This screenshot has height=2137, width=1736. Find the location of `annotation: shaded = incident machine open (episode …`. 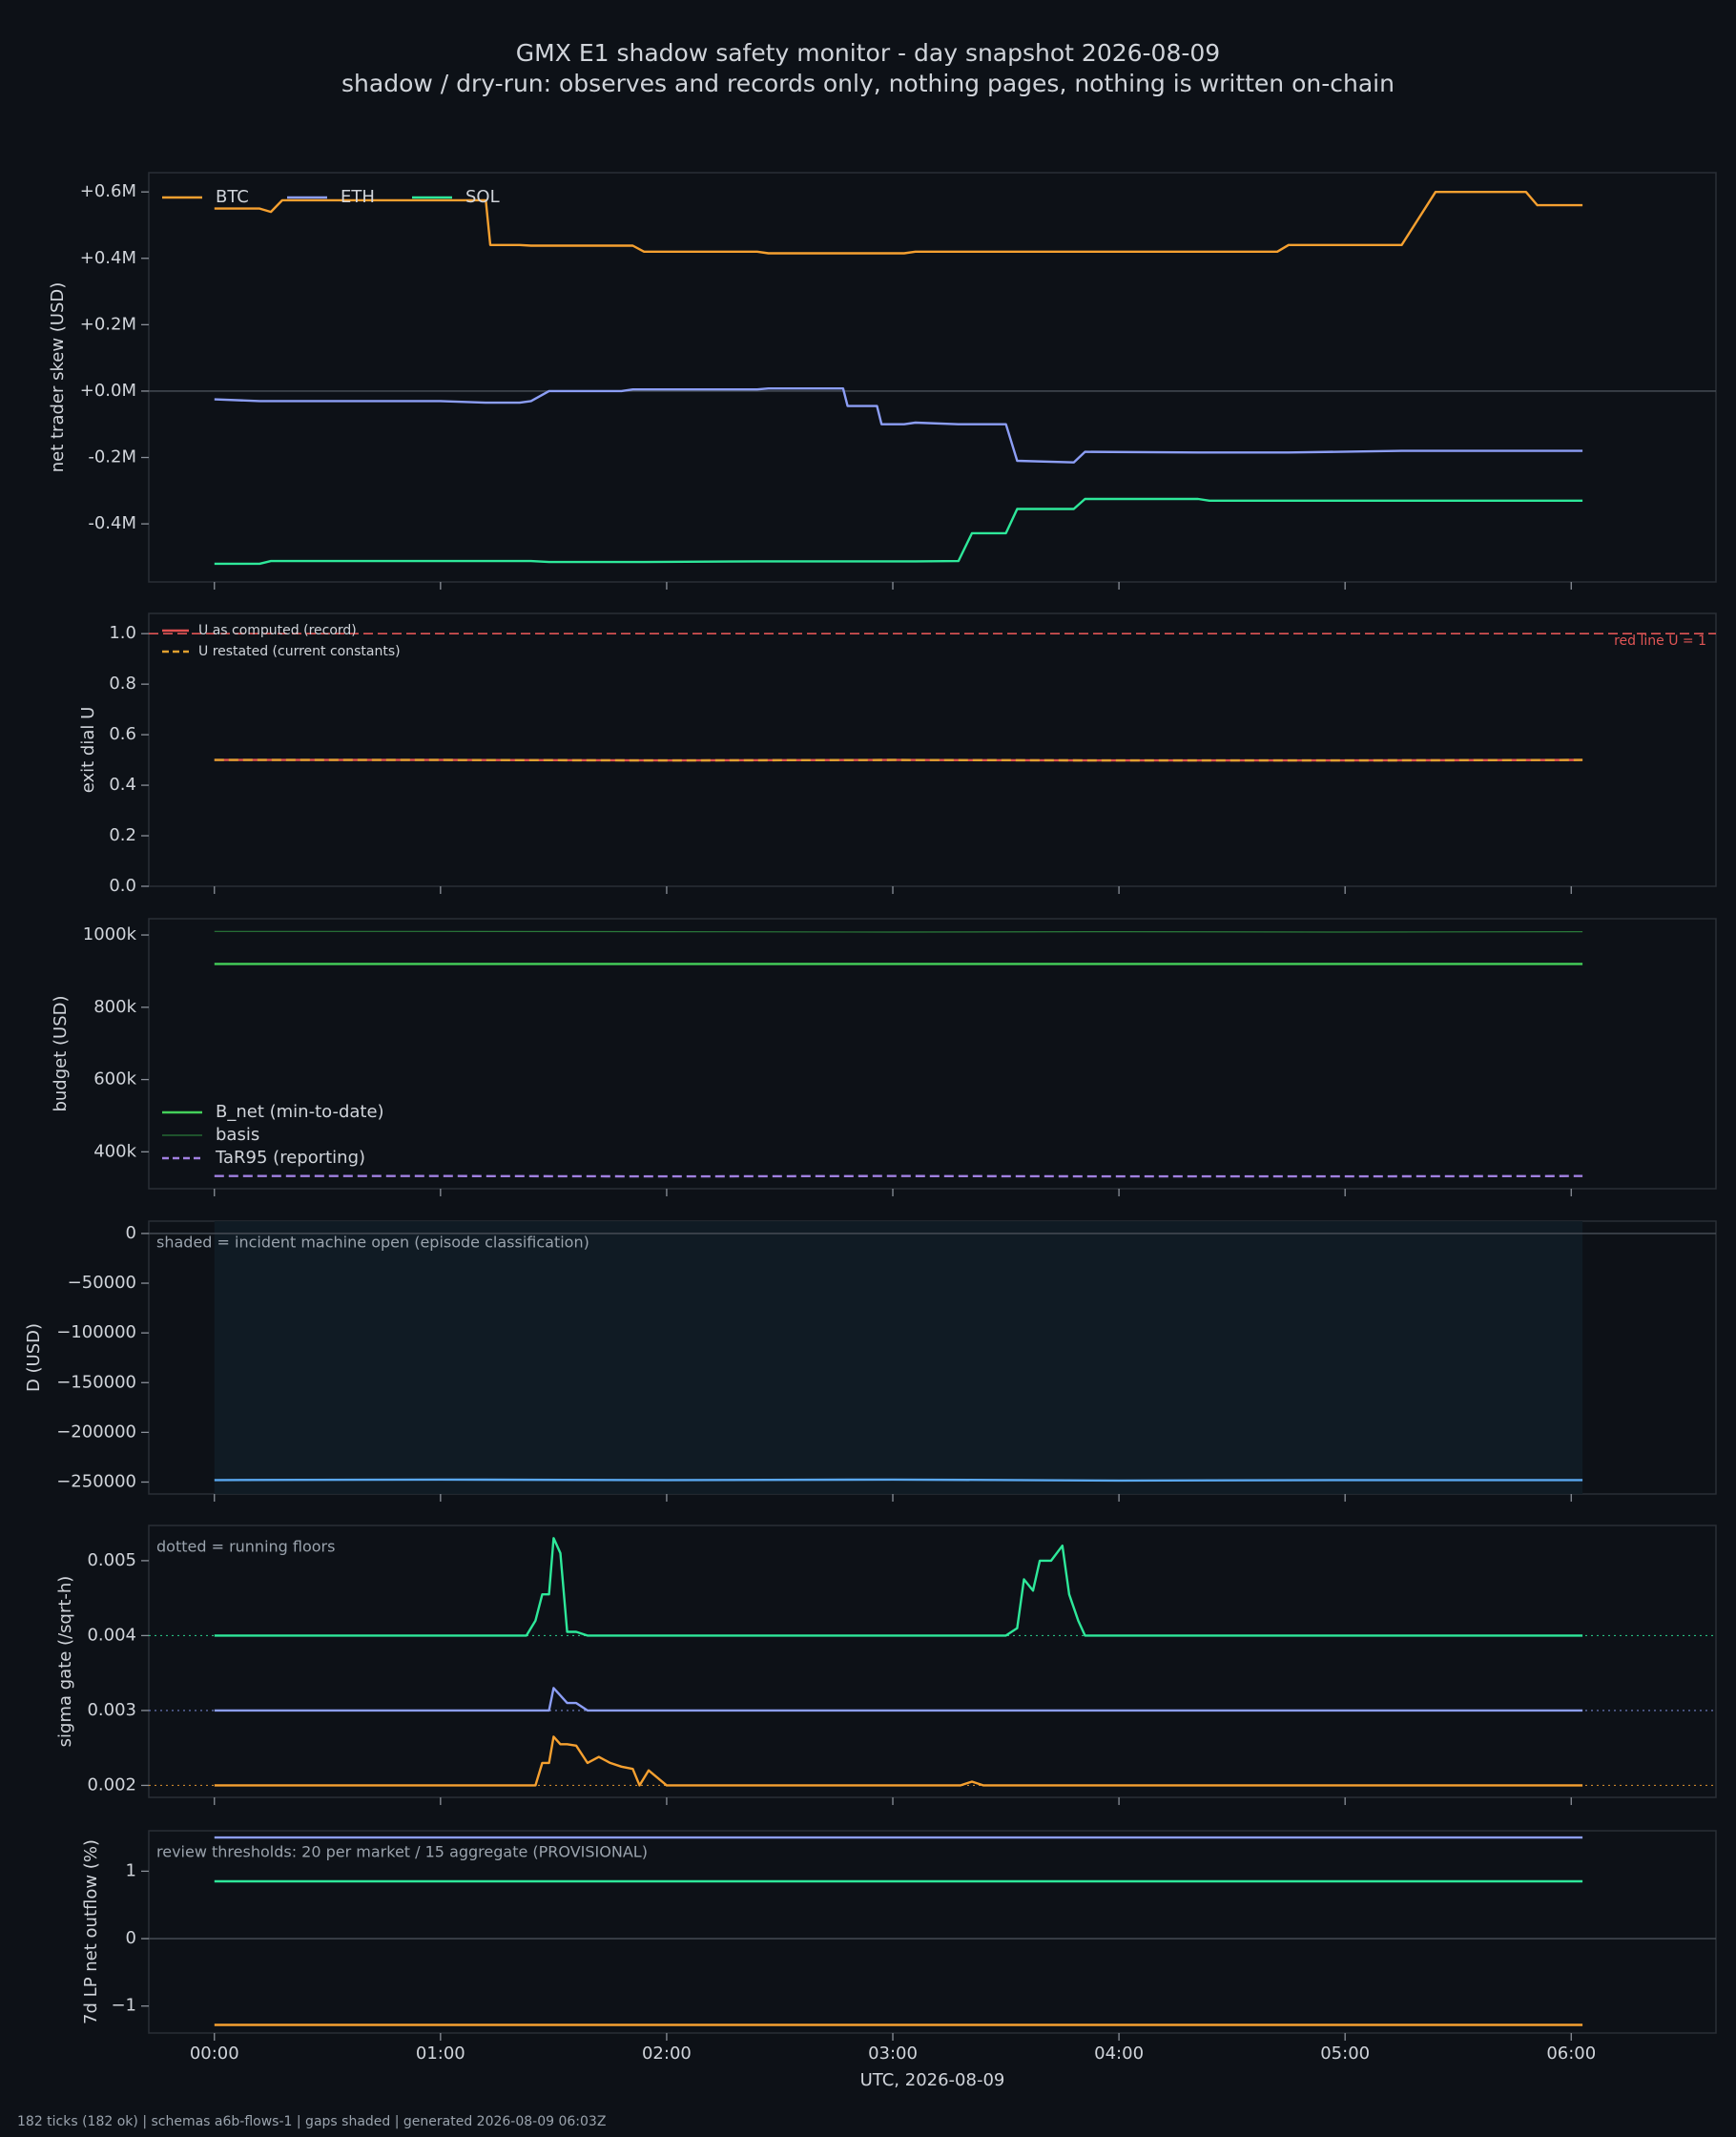

annotation: shaded = incident machine open (episode … is located at coordinates (372, 1243).